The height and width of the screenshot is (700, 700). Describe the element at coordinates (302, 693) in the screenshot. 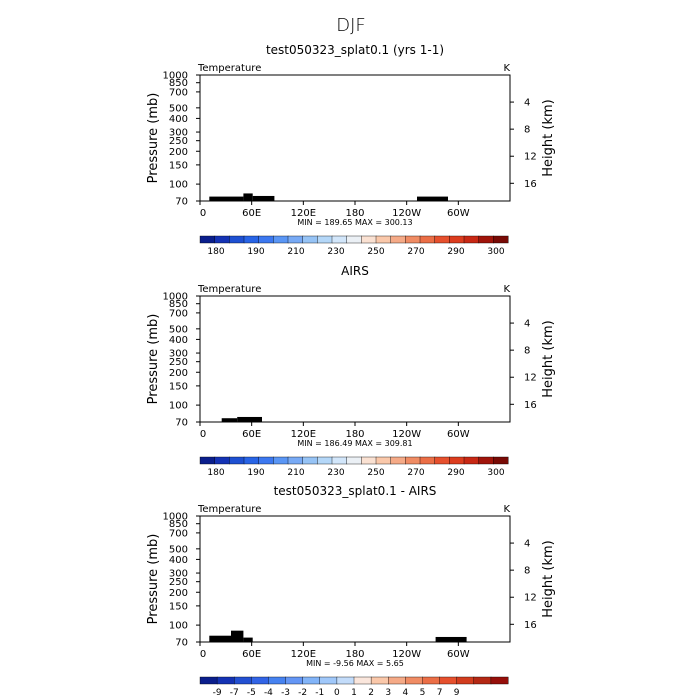

I see `colorbar-tick-label: -2` at that location.